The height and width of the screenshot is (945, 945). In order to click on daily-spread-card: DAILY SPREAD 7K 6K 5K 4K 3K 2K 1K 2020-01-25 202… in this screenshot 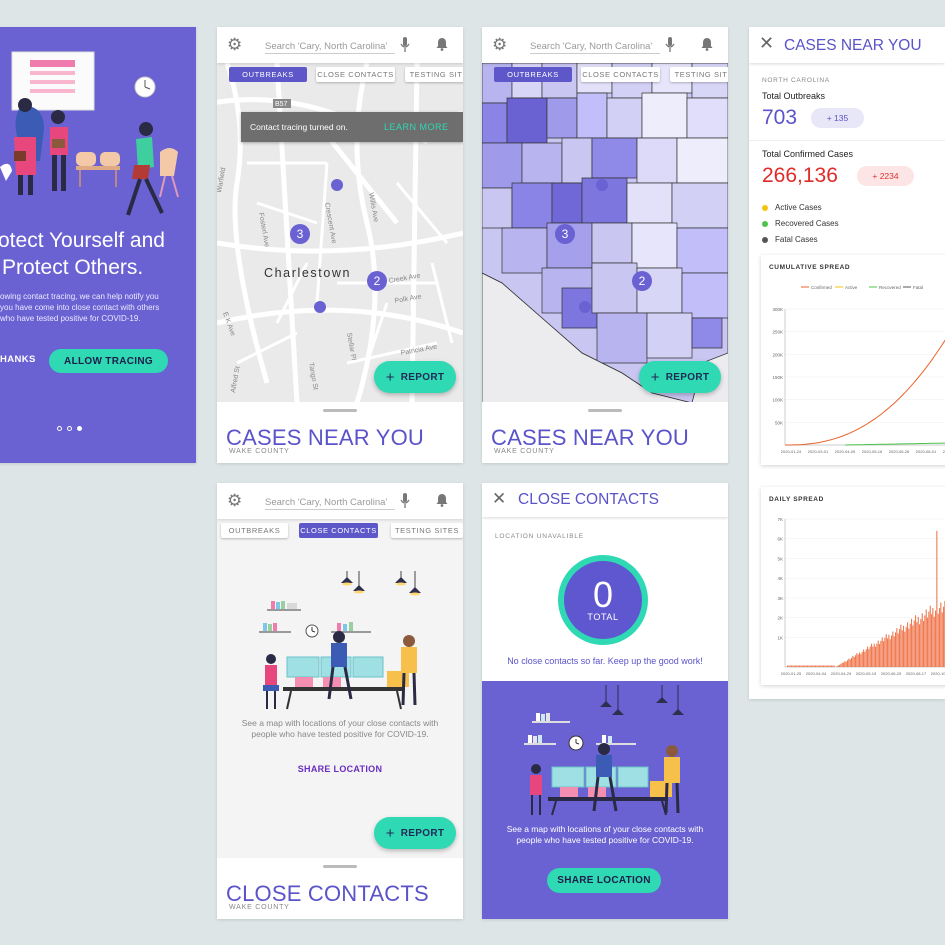, I will do `click(853, 586)`.